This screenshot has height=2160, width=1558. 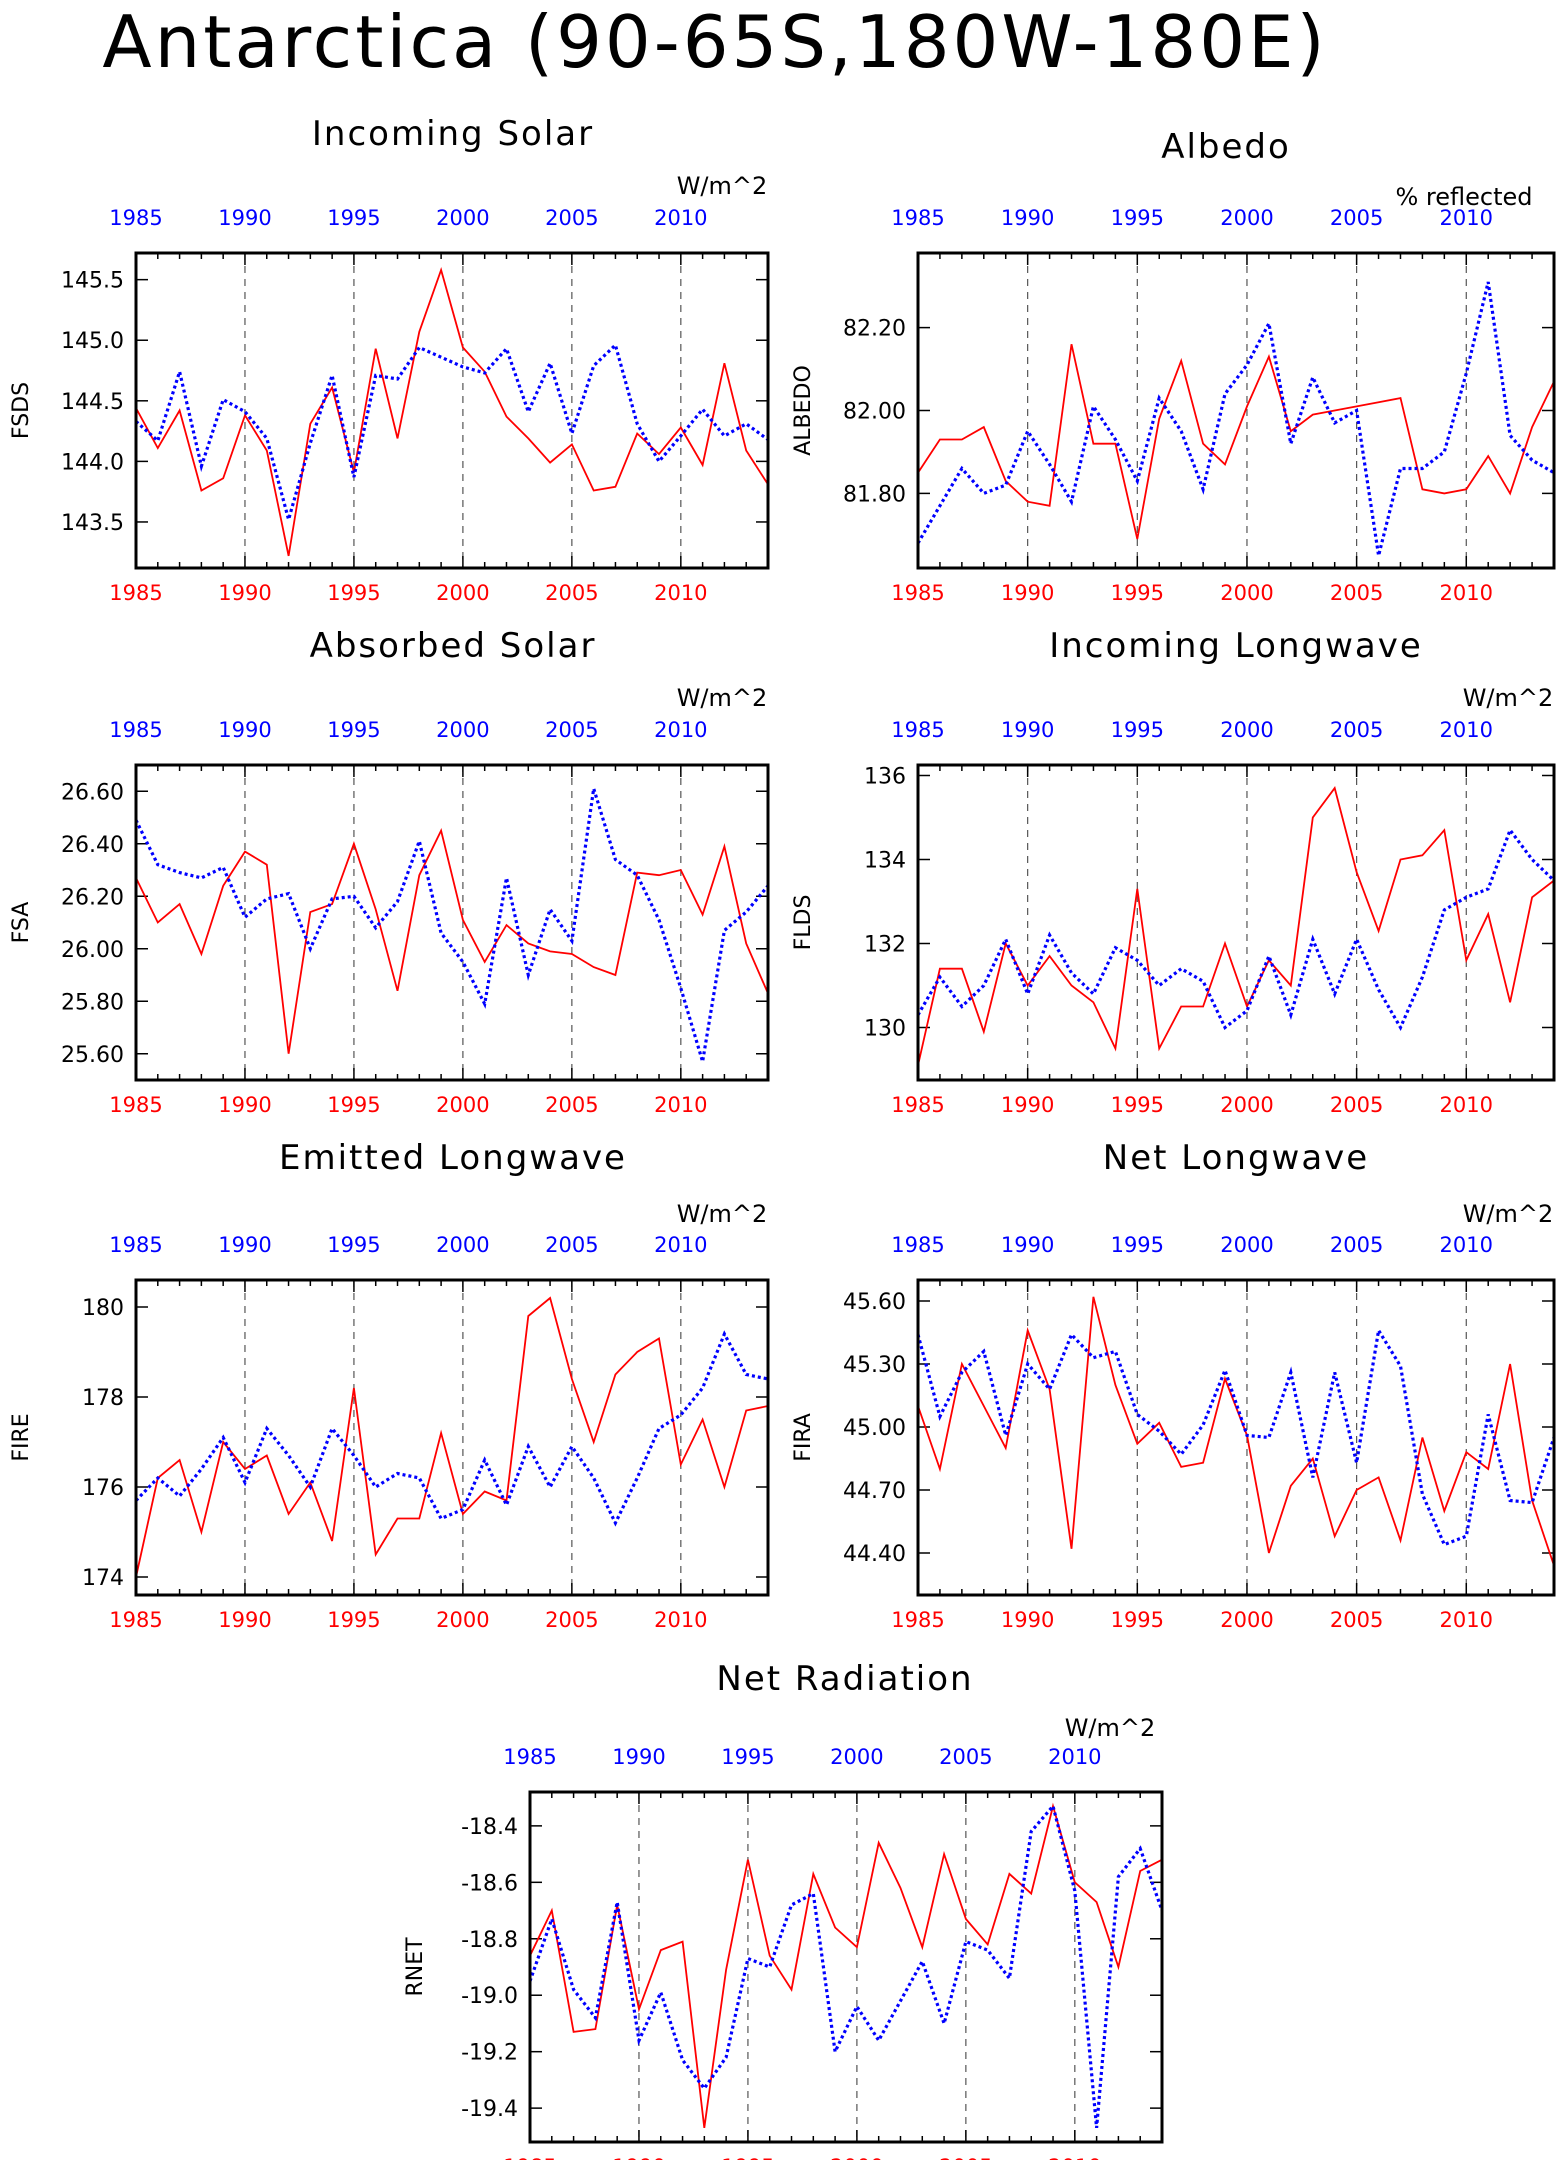 I want to click on y-tick-label: 180, so click(x=103, y=1308).